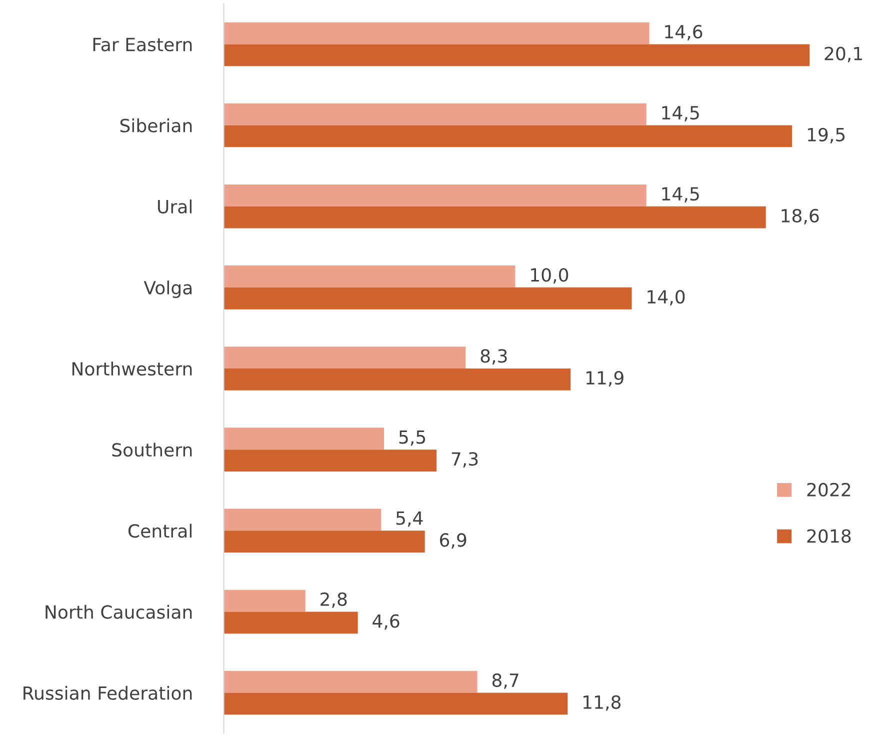  I want to click on data-label: 10,0, so click(549, 276).